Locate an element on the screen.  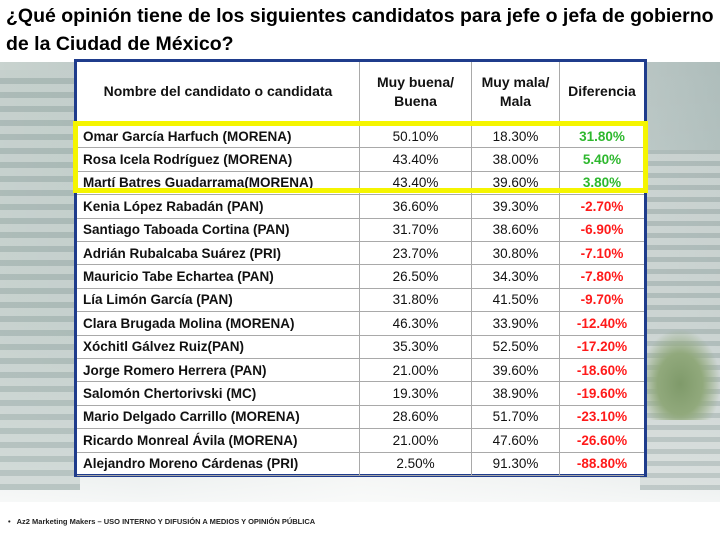
bad-opinion-cell: 34.30% is located at coordinates (516, 276).